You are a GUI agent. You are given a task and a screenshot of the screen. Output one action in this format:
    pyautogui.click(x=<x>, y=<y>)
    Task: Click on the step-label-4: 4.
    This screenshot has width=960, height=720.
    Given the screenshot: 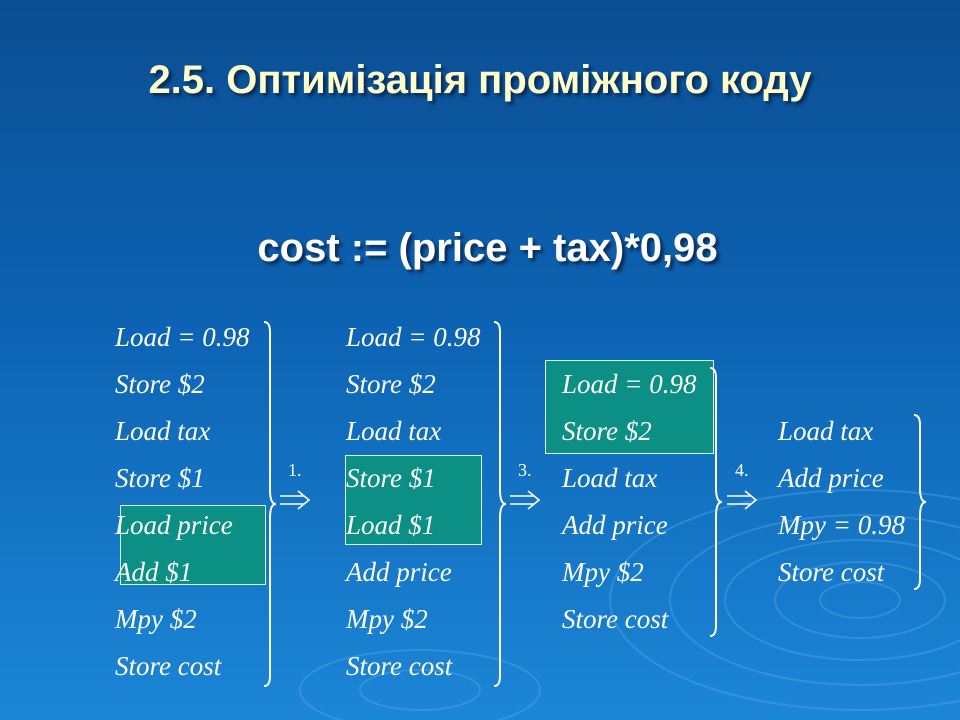 What is the action you would take?
    pyautogui.click(x=742, y=470)
    